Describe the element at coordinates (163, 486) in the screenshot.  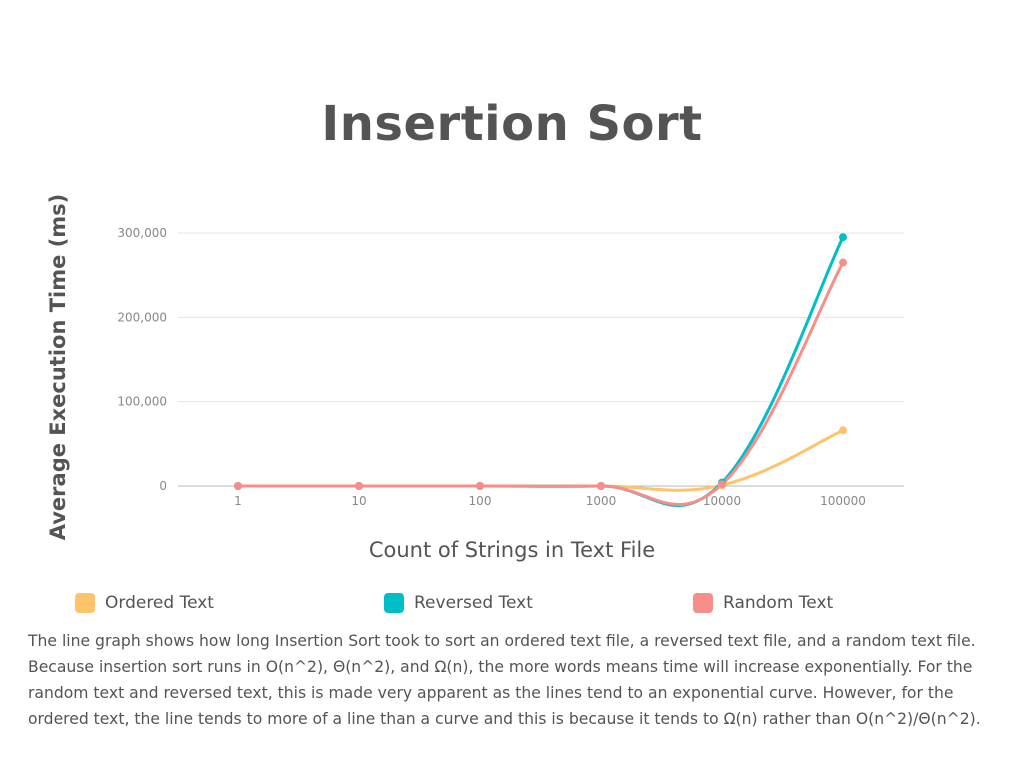
I see `y-tick-label: 0` at that location.